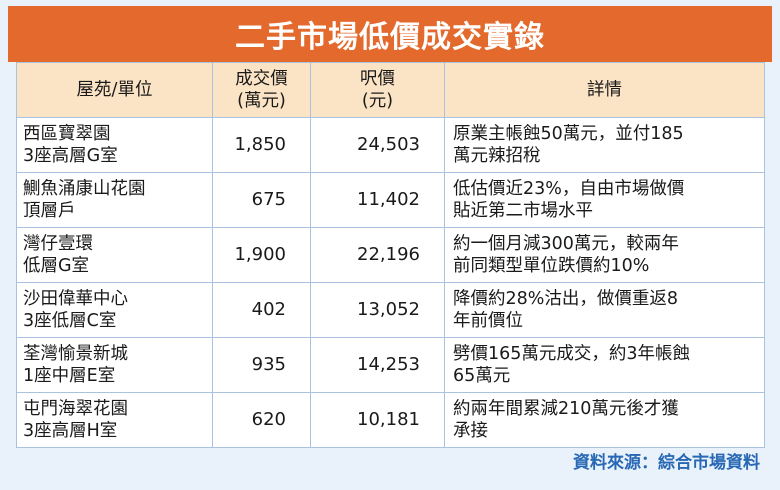 This screenshot has width=780, height=490. What do you see at coordinates (261, 145) in the screenshot?
I see `cell-price: 1,850` at bounding box center [261, 145].